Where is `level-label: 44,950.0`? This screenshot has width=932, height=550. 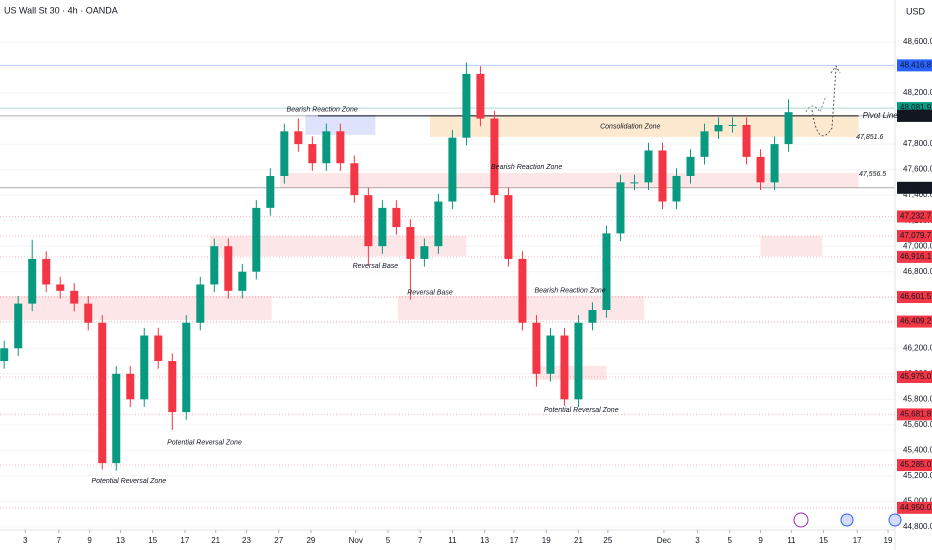 level-label: 44,950.0 is located at coordinates (916, 507).